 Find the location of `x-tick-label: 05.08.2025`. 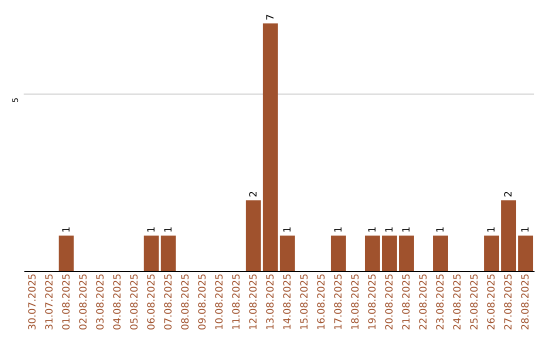

x-tick-label: 05.08.2025 is located at coordinates (134, 302).